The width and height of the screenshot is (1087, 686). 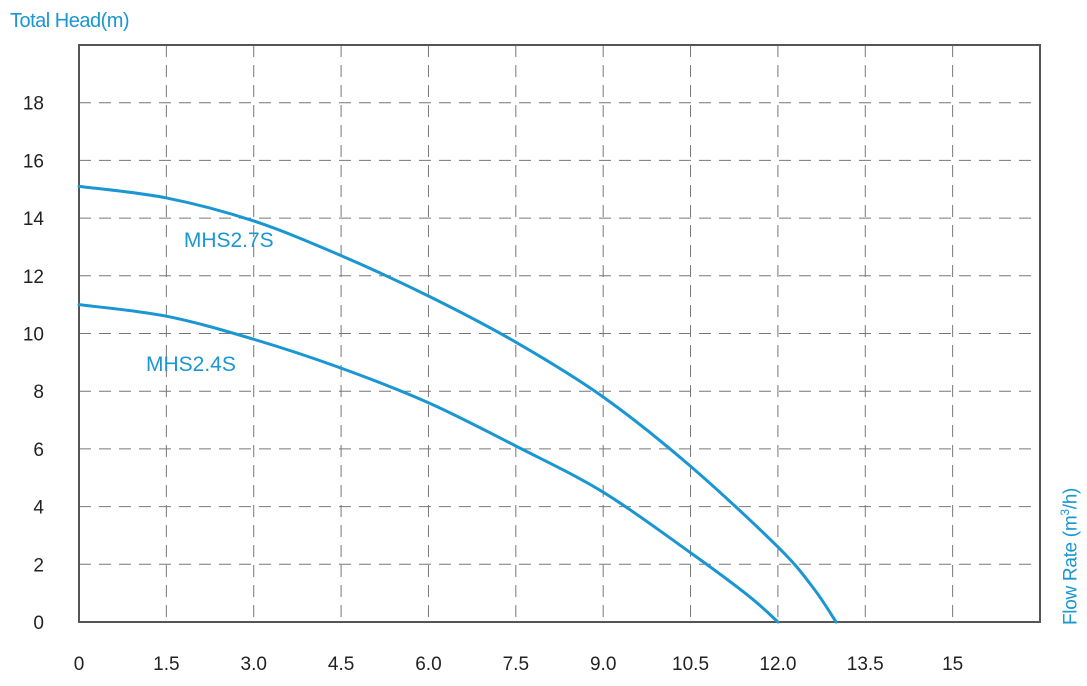 What do you see at coordinates (254, 664) in the screenshot?
I see `x-tick-label: 3.0` at bounding box center [254, 664].